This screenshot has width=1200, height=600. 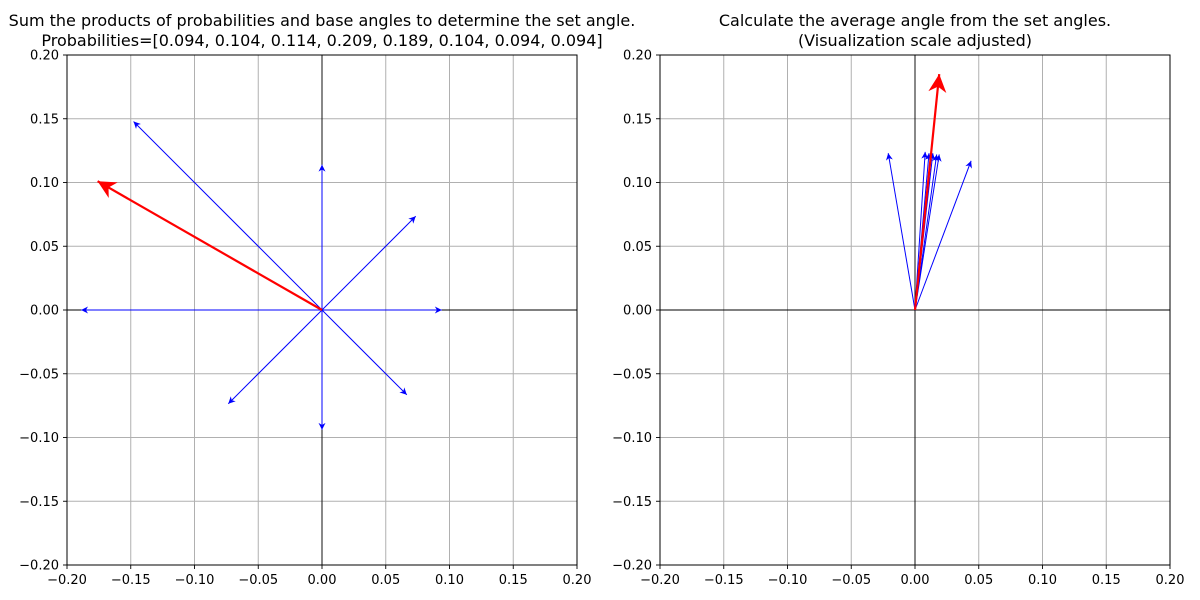 I want to click on left-y-tick-label-4: 0.00, so click(x=44, y=311).